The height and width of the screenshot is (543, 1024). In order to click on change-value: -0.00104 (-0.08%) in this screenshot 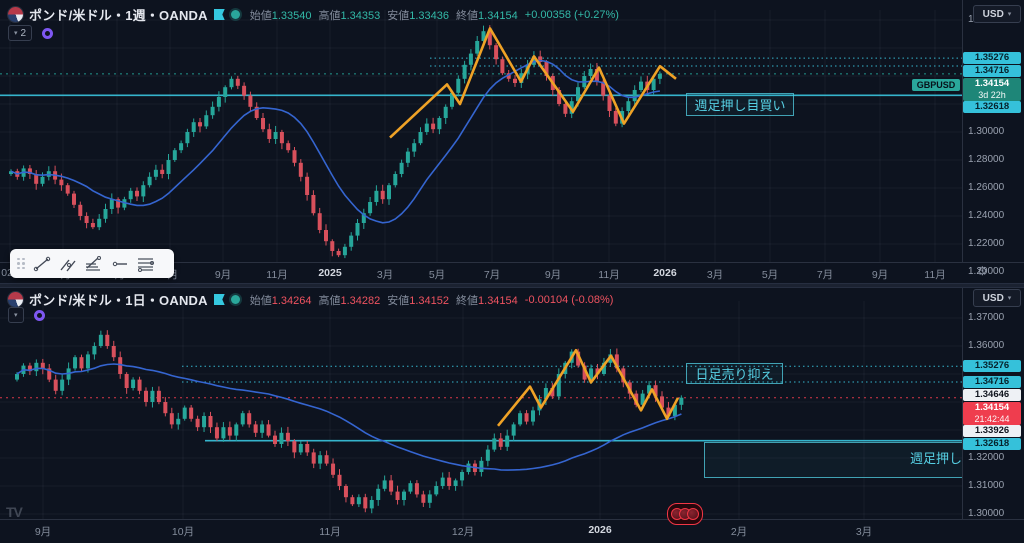, I will do `click(569, 299)`.